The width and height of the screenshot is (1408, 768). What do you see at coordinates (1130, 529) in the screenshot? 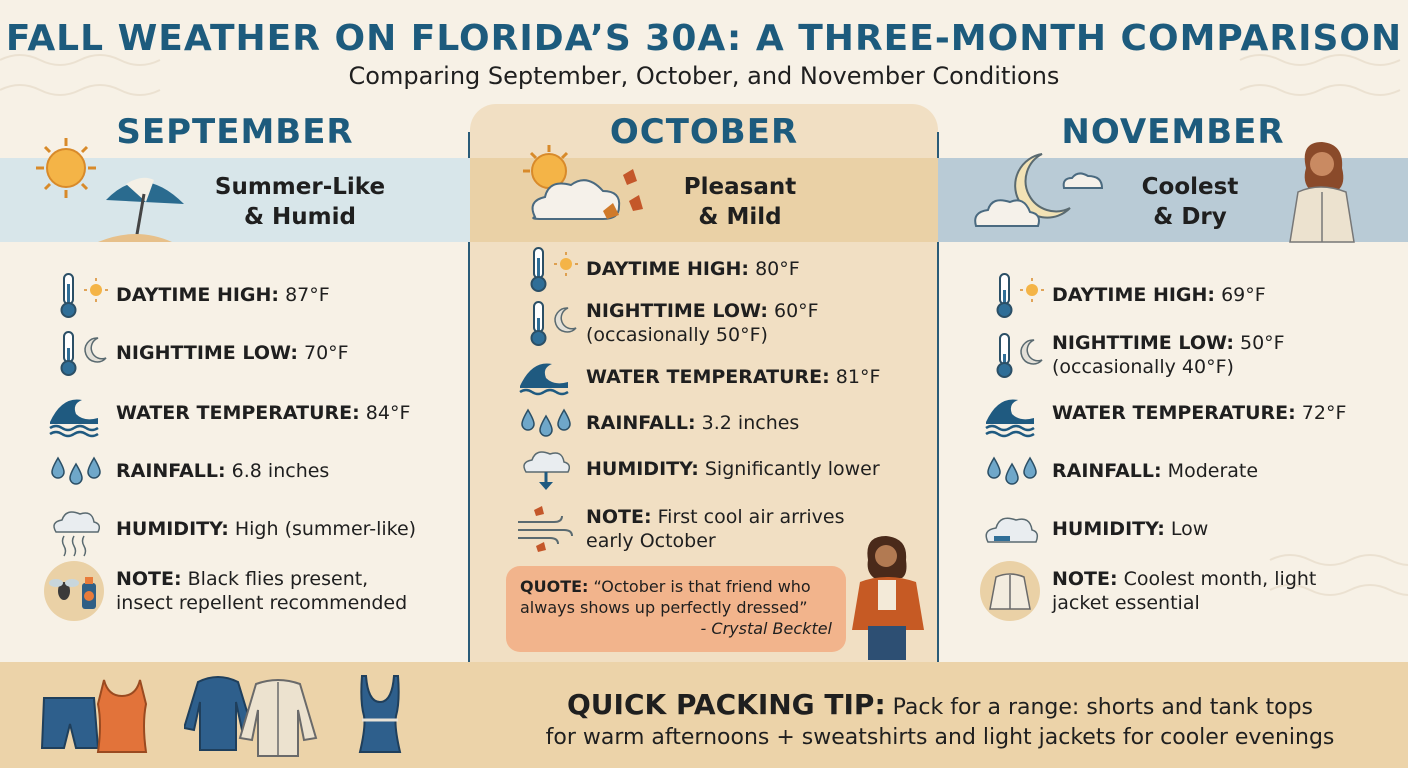
I see `november-humidity-text: HUMIDITY: Low` at bounding box center [1130, 529].